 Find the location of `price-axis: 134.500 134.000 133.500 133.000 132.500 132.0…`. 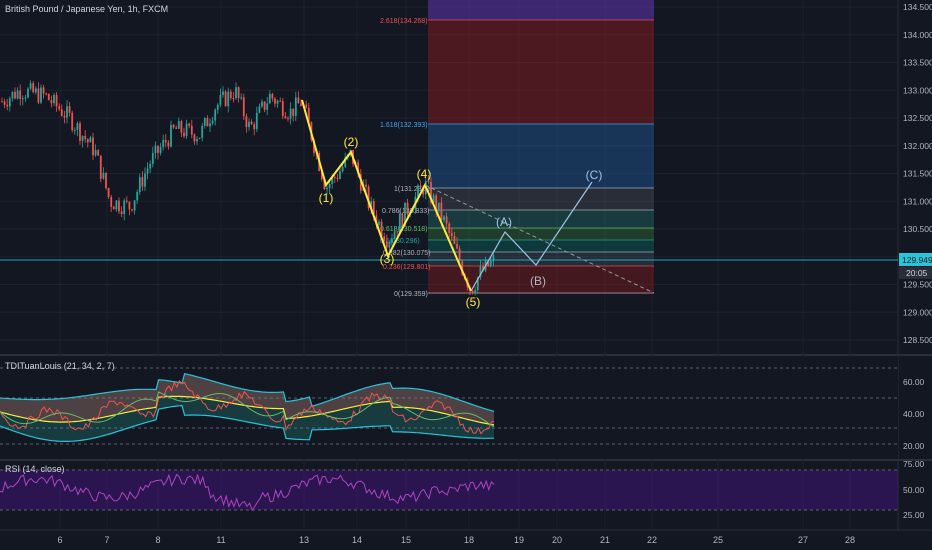

price-axis: 134.500 134.000 133.500 133.000 132.500 132.0… is located at coordinates (917, 173).